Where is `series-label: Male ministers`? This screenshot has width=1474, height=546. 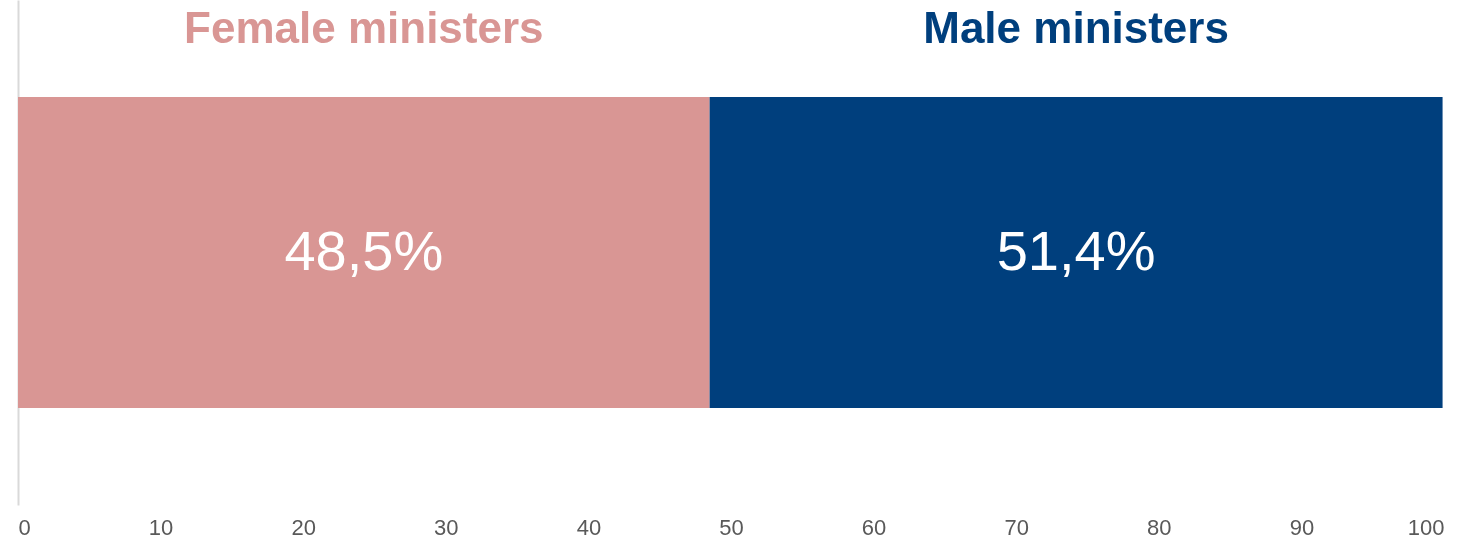 series-label: Male ministers is located at coordinates (1076, 27).